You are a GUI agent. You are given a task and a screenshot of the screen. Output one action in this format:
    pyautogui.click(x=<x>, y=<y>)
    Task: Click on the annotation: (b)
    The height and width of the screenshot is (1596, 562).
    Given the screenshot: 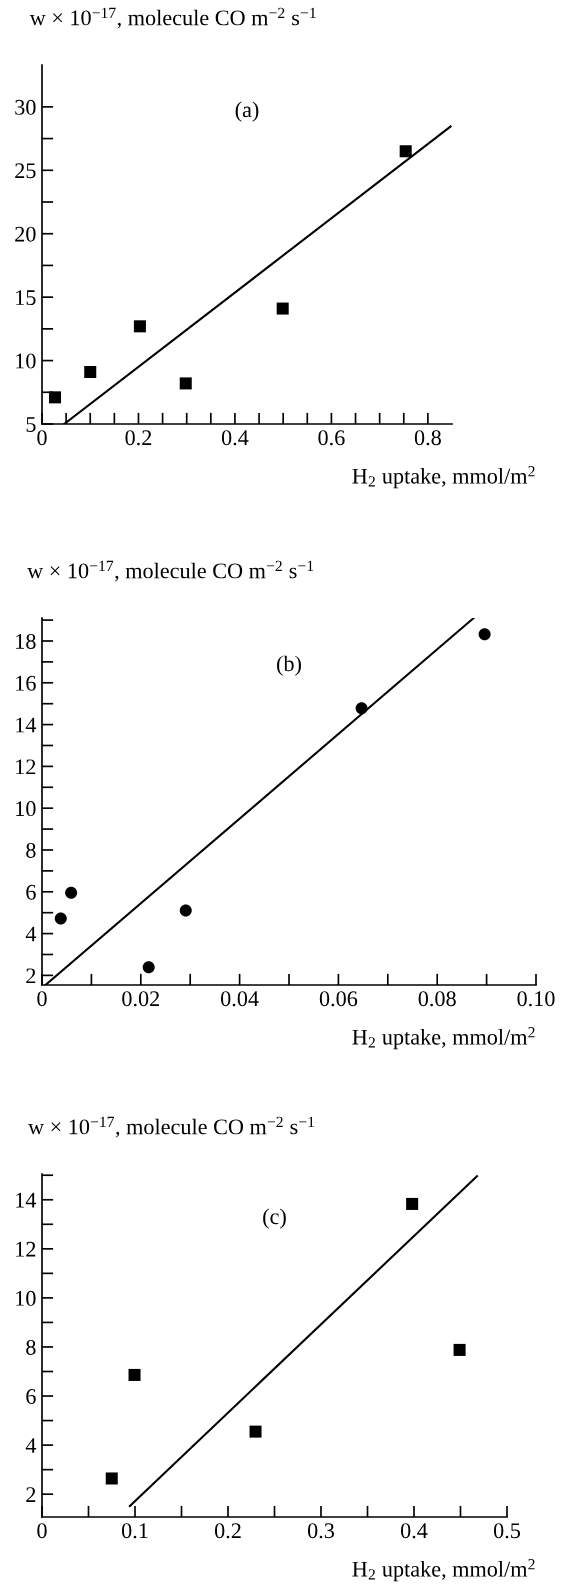 What is the action you would take?
    pyautogui.click(x=289, y=665)
    